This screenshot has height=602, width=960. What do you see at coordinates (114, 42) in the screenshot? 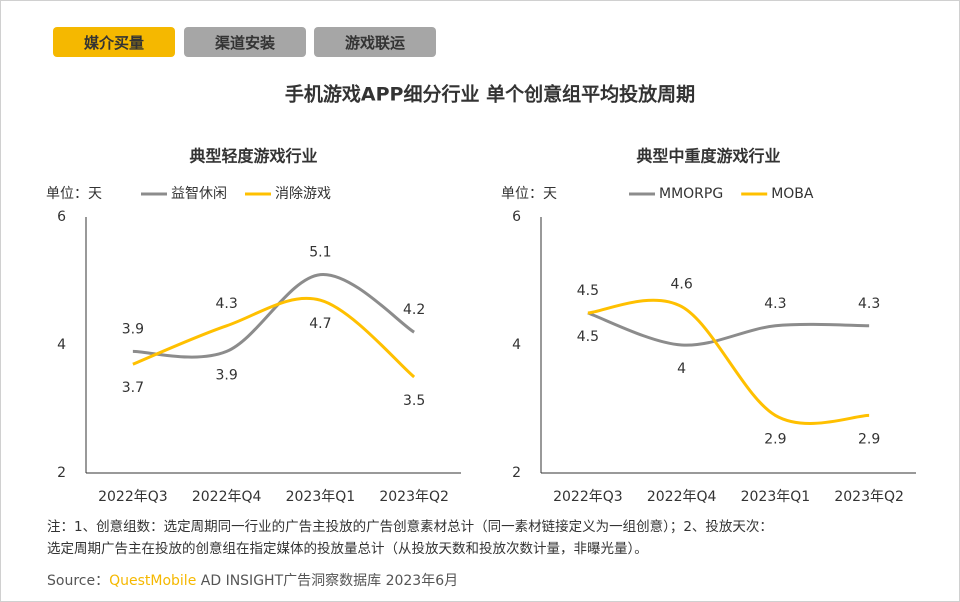
I see `tab: 媒介买量` at bounding box center [114, 42].